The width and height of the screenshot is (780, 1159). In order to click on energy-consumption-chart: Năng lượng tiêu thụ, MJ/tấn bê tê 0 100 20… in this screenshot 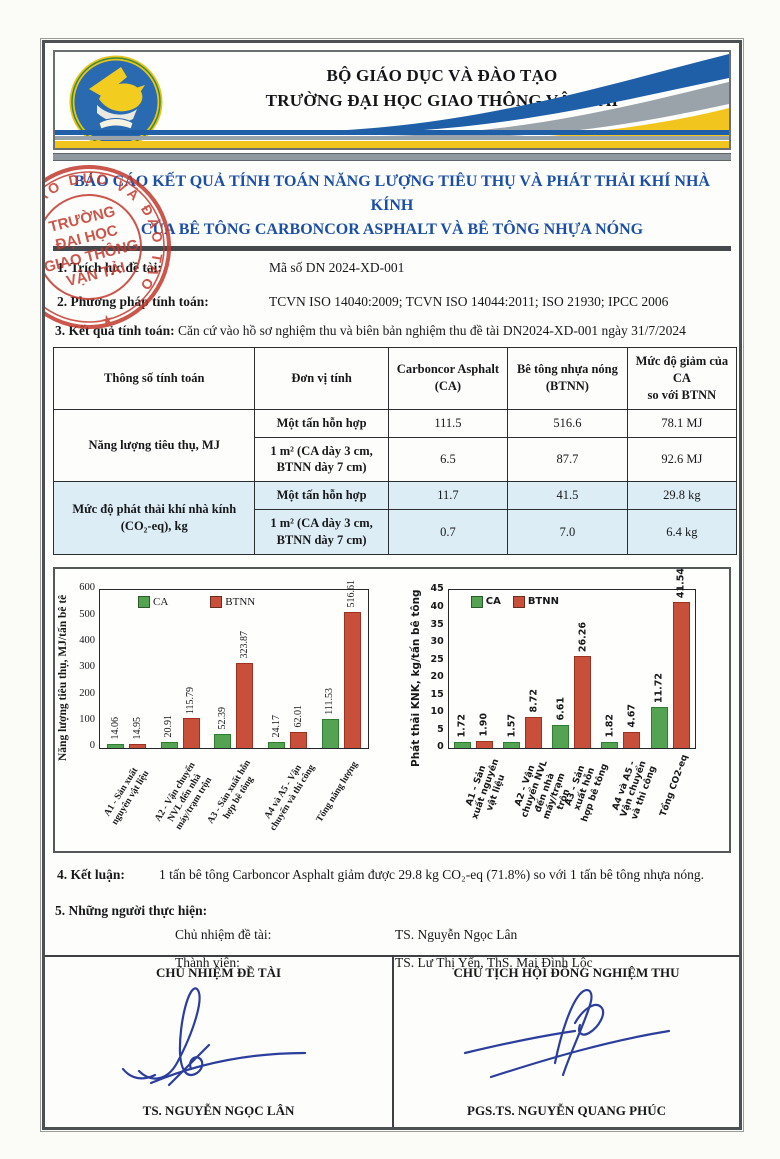, I will do `click(233, 713)`.